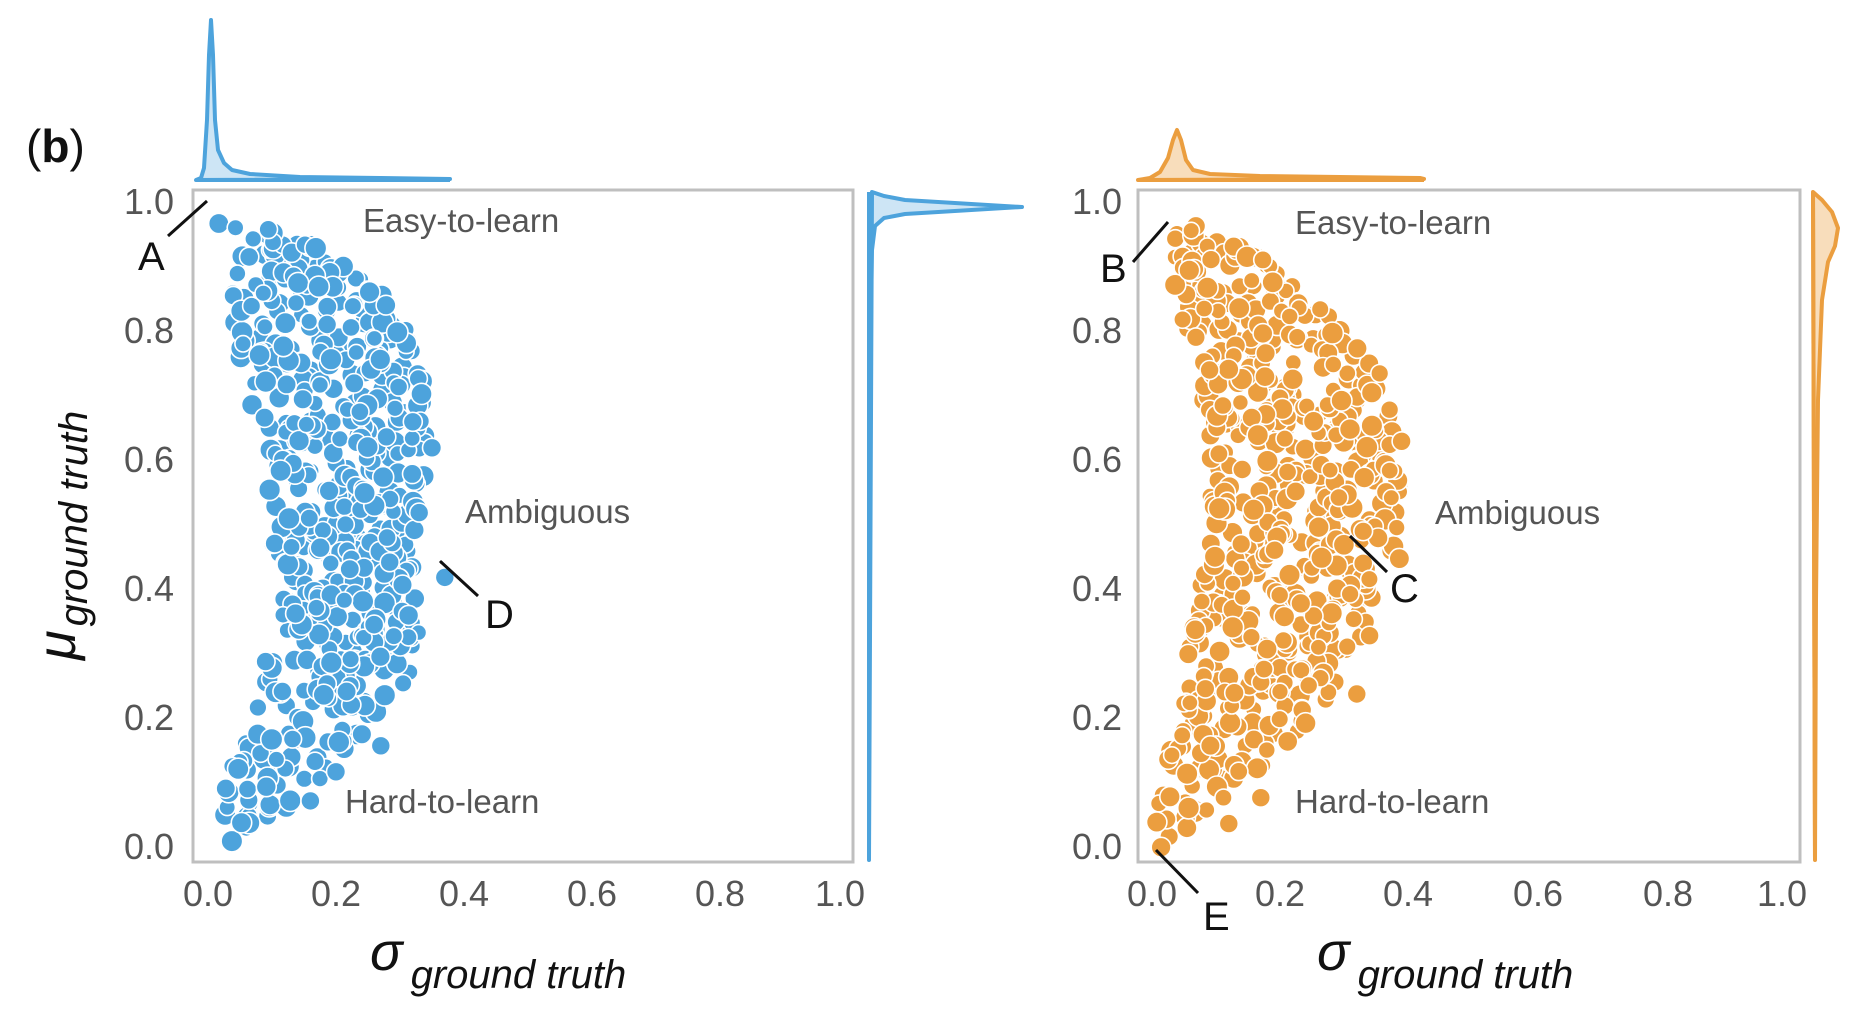  Describe the element at coordinates (1281, 155) in the screenshot. I see `right-top-marginal-density` at that location.